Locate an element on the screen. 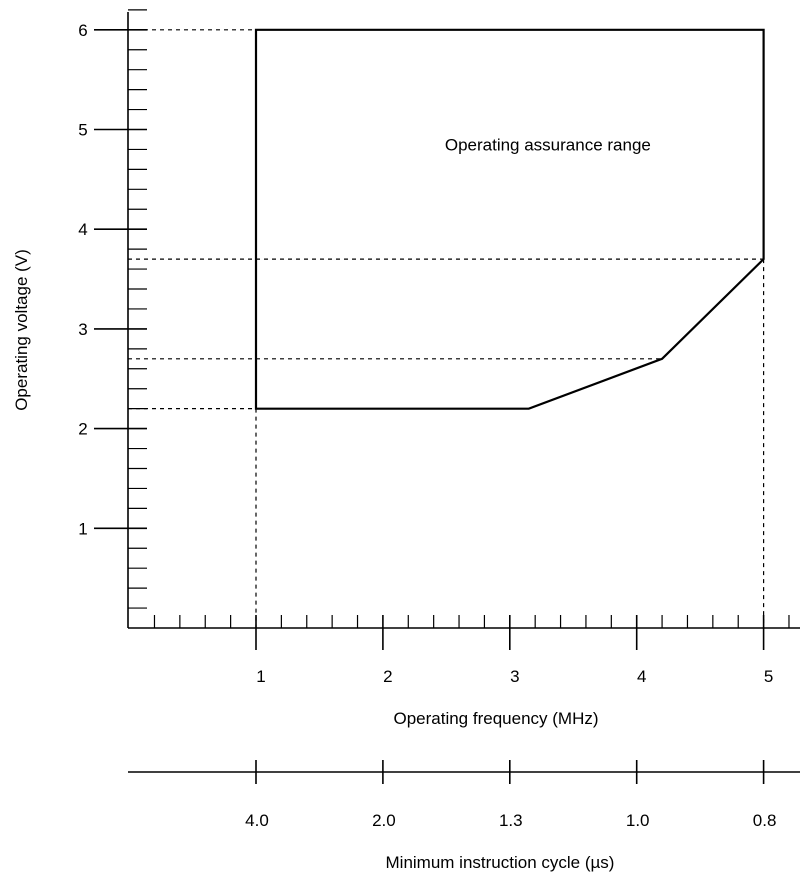 This screenshot has height=879, width=801. secondary-tick-label: 1.3 is located at coordinates (511, 820).